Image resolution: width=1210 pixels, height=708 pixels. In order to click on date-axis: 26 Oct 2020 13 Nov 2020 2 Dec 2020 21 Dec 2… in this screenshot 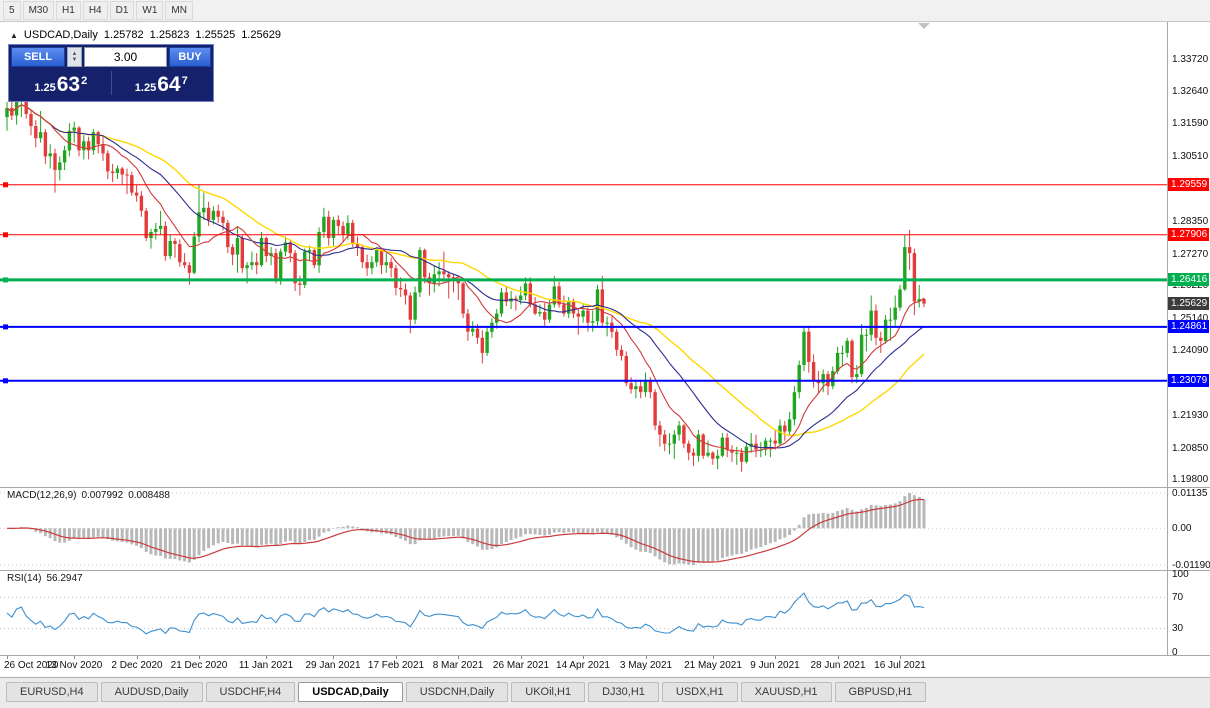, I will do `click(583, 666)`.